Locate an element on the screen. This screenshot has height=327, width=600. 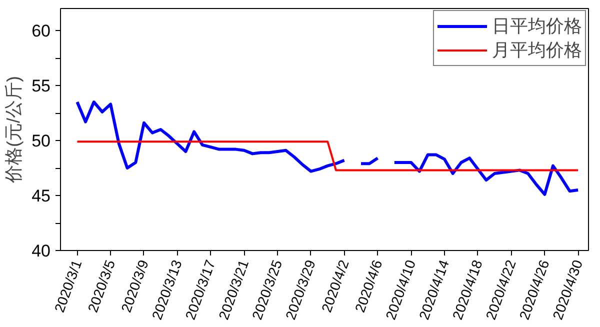
y-tick-label: 55 is located at coordinates (41, 86).